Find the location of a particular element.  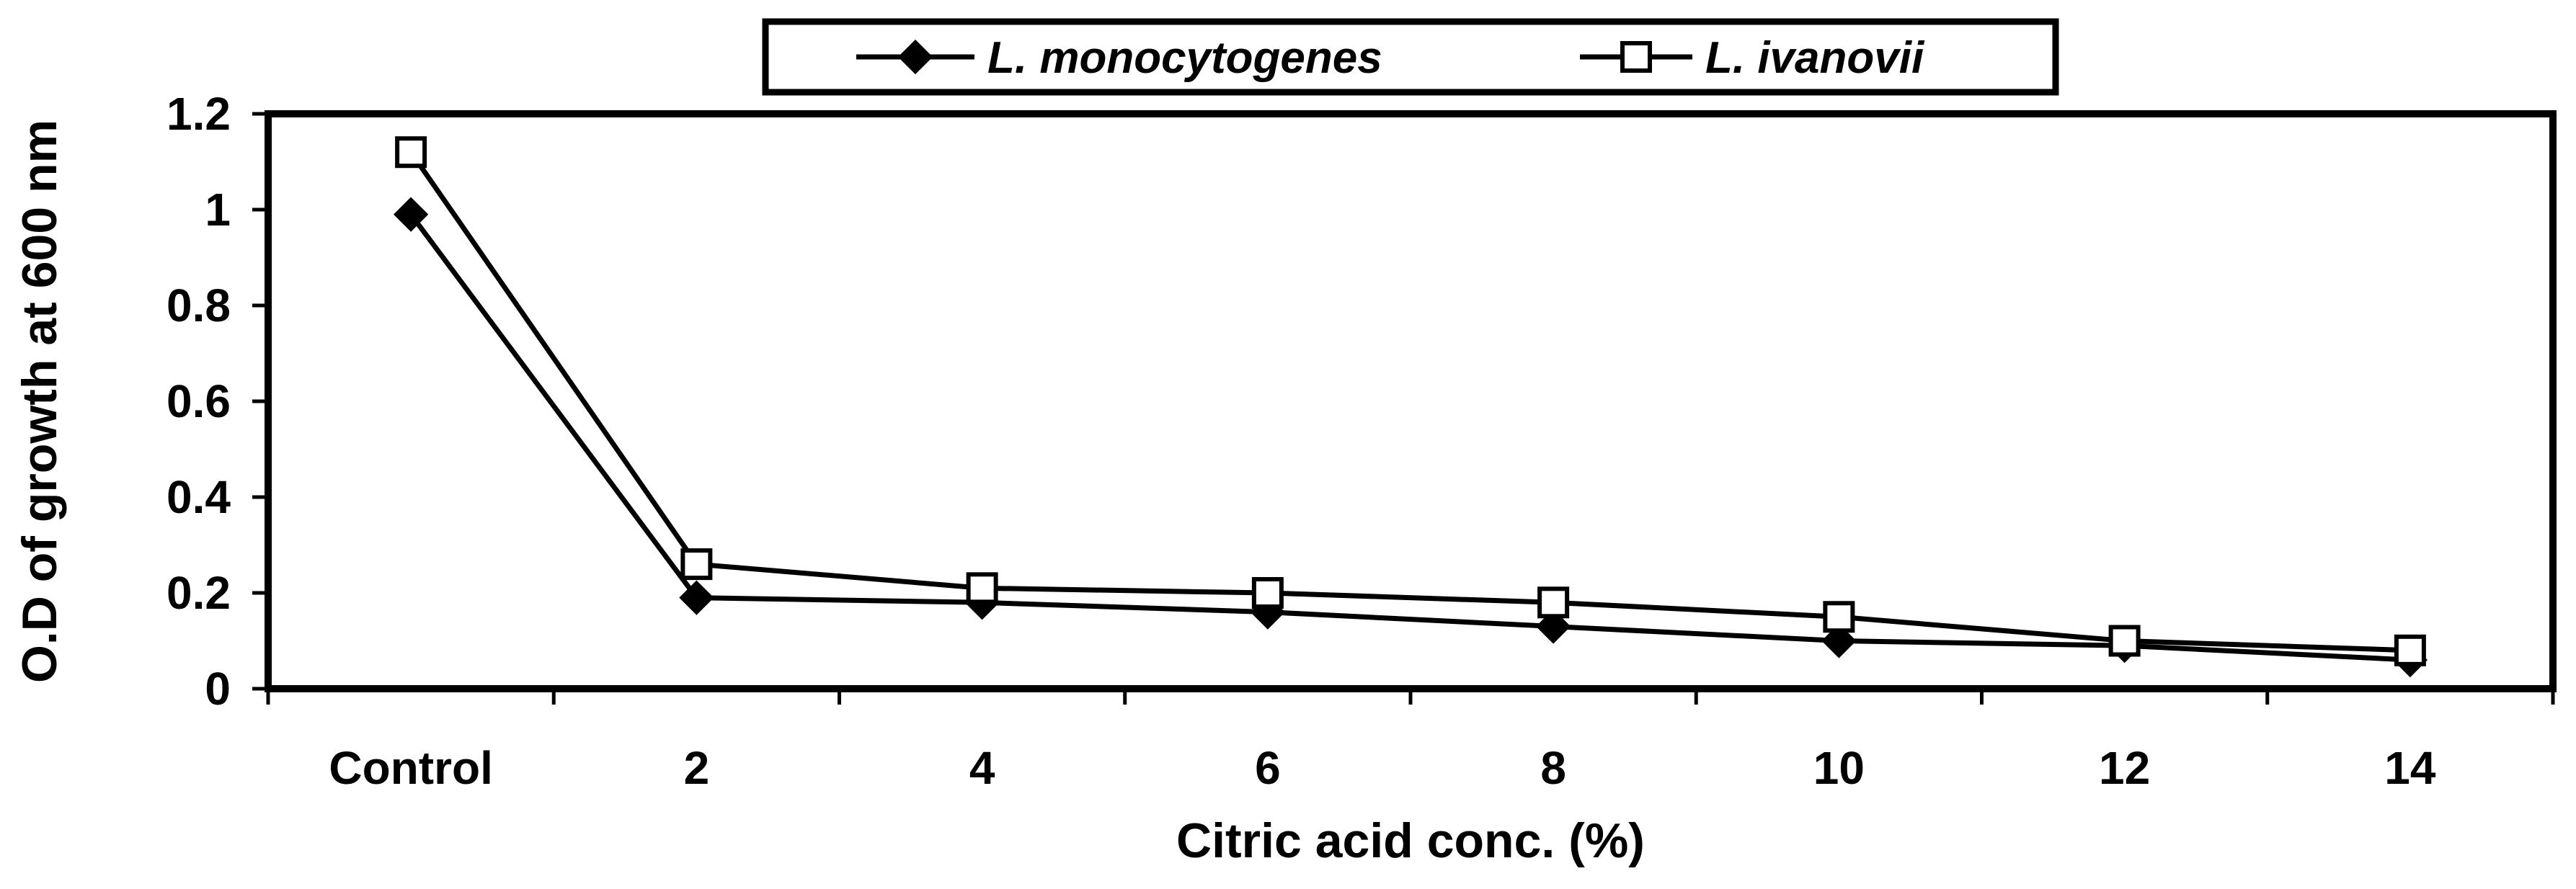

x-tick-label: 10 is located at coordinates (1839, 768).